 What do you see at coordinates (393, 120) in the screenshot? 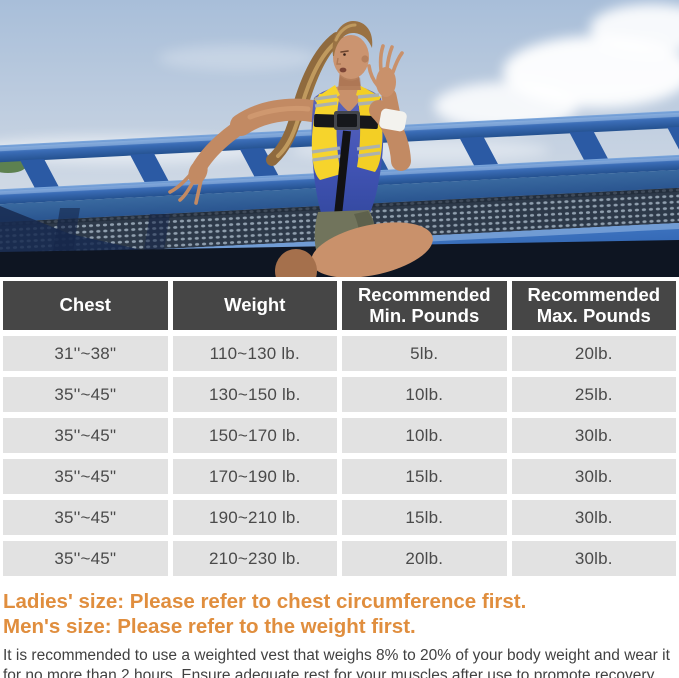
I see `wristband` at bounding box center [393, 120].